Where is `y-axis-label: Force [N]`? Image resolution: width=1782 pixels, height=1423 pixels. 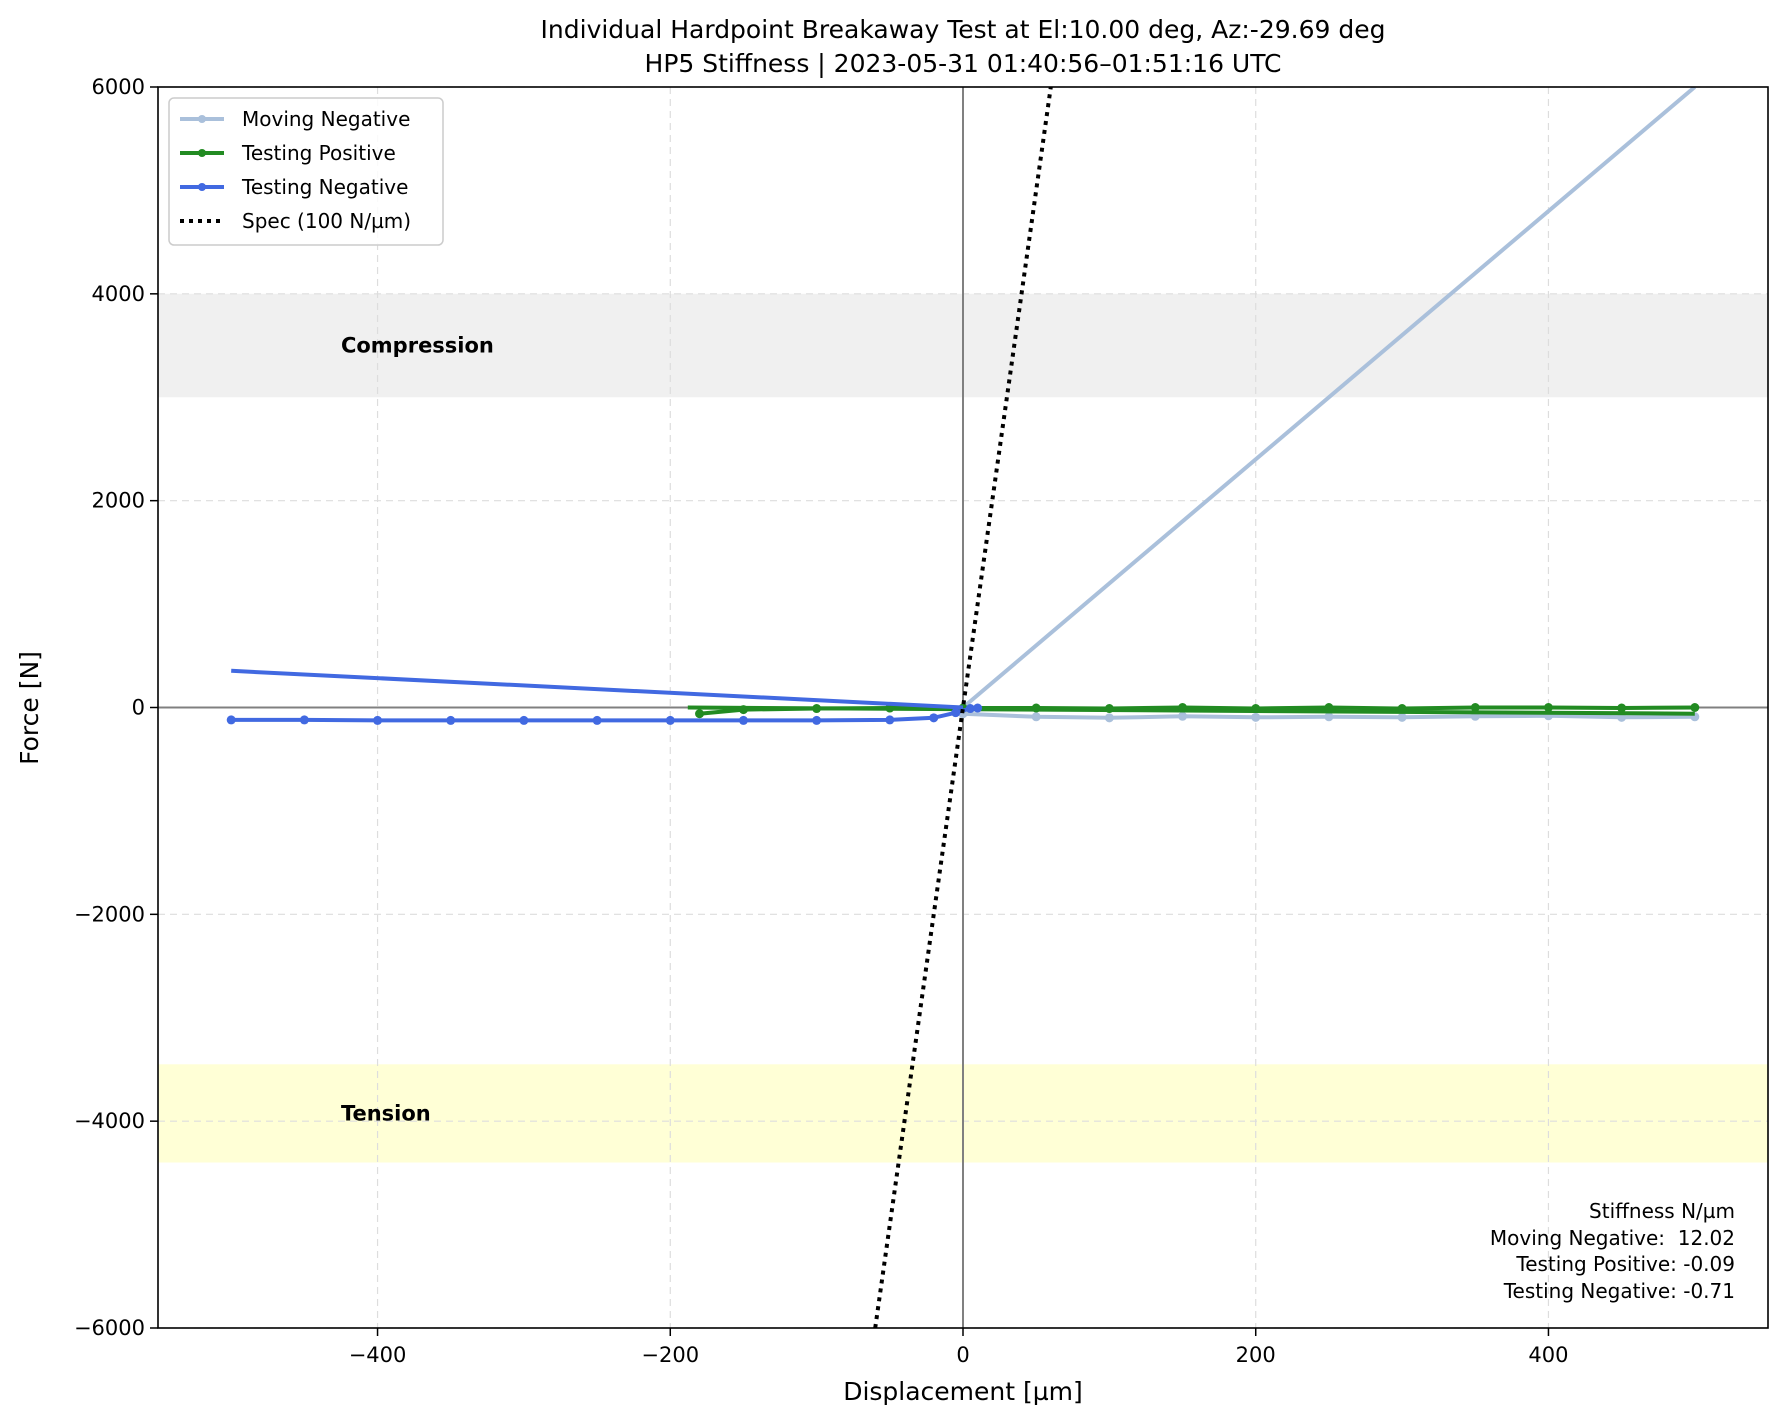
y-axis-label: Force [N] is located at coordinates (29, 708).